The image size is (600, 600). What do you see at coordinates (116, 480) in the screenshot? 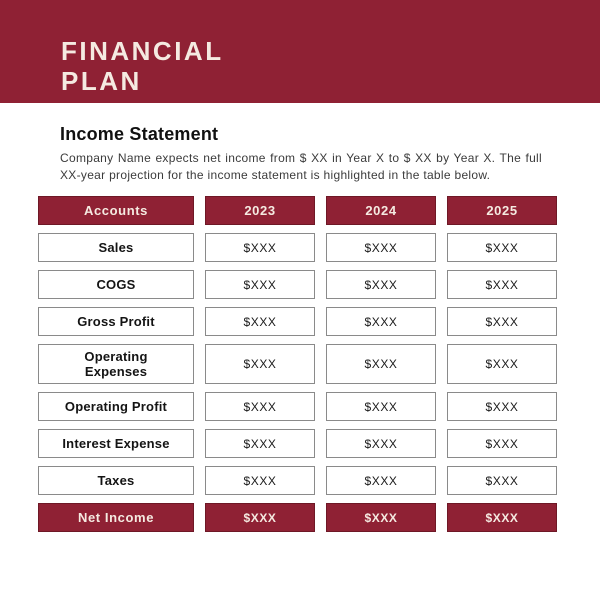
I see `account-cell-taxes: Taxes` at bounding box center [116, 480].